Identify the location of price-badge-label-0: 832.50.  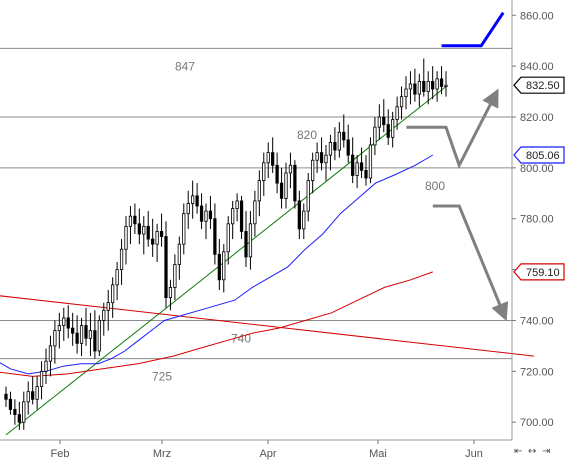
(543, 86).